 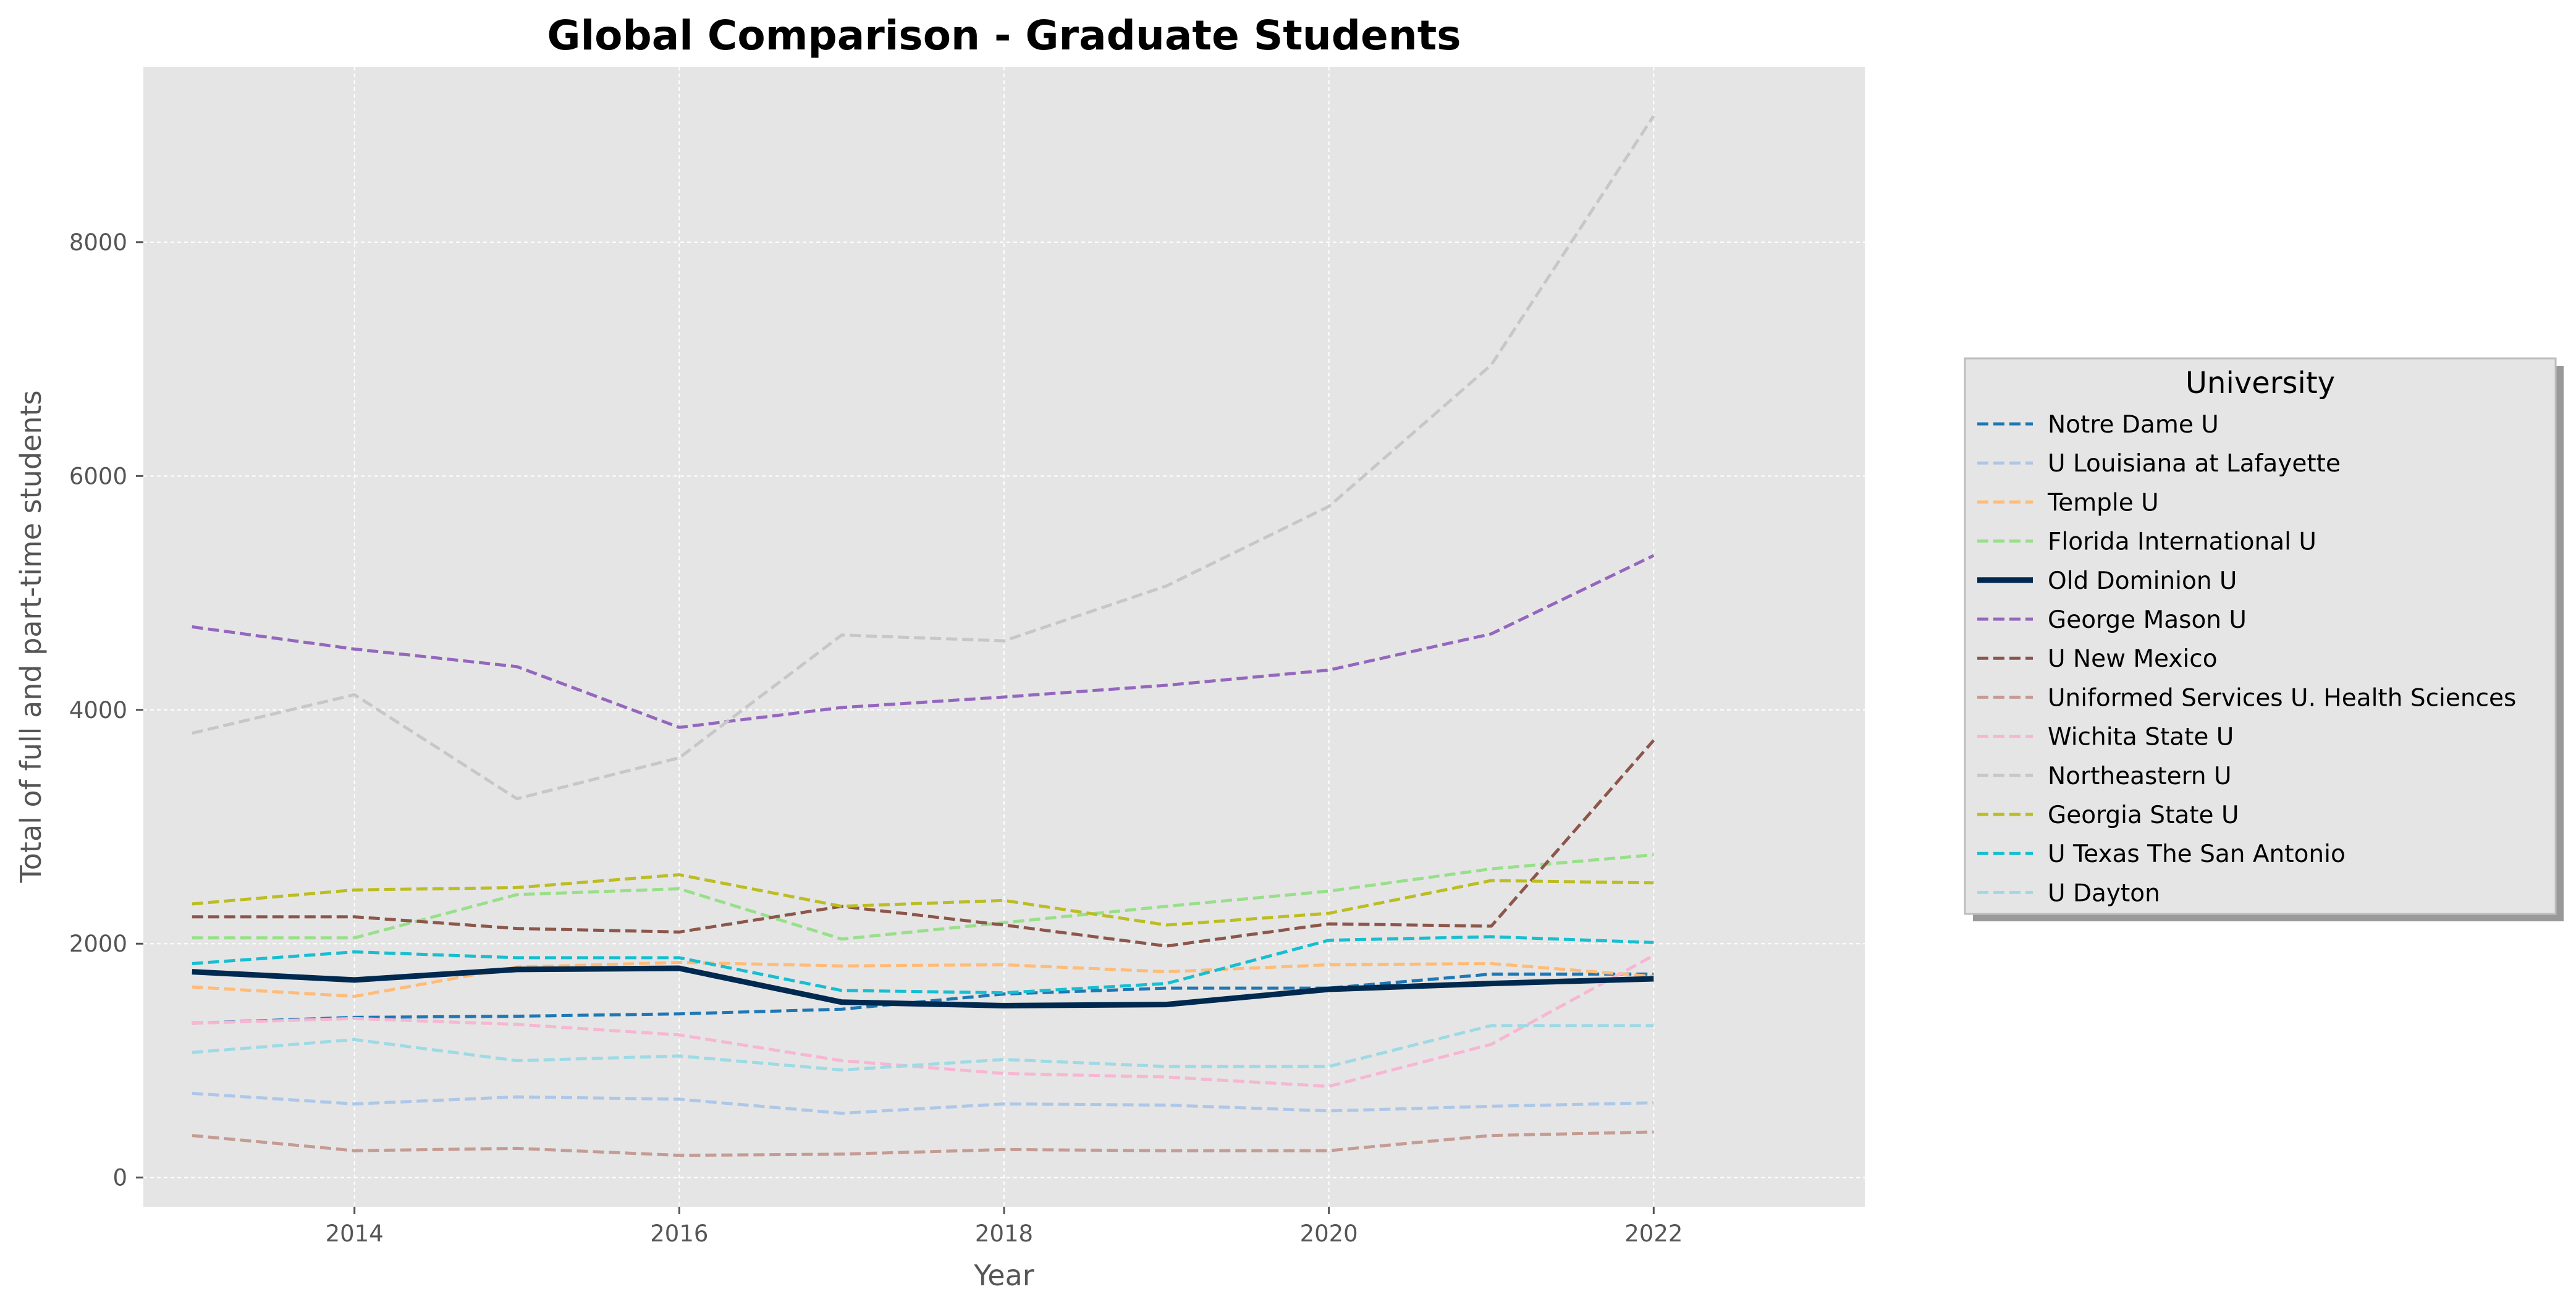 I want to click on legend-label-7: Uniformed Services U. Health Sciences, so click(x=2282, y=698).